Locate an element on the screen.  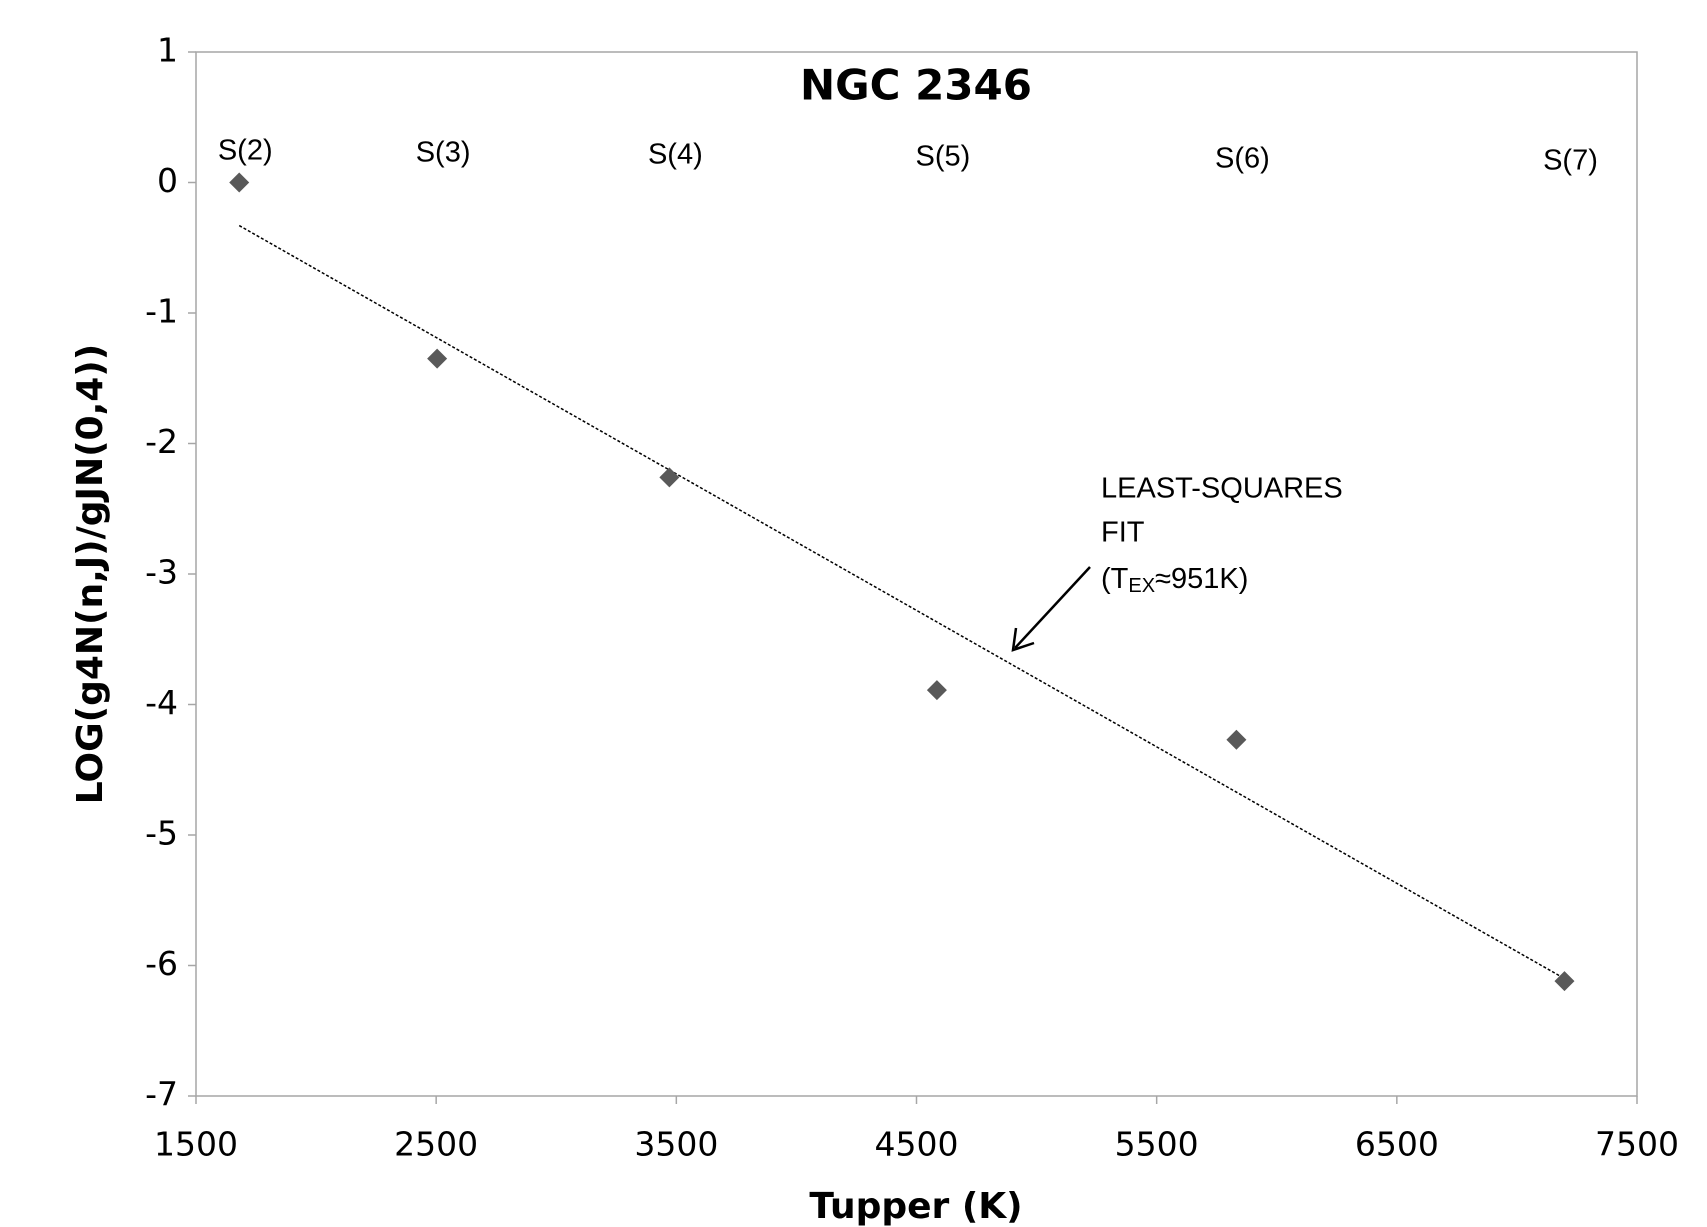
annotation-part: ≈951K) is located at coordinates (1201, 579).